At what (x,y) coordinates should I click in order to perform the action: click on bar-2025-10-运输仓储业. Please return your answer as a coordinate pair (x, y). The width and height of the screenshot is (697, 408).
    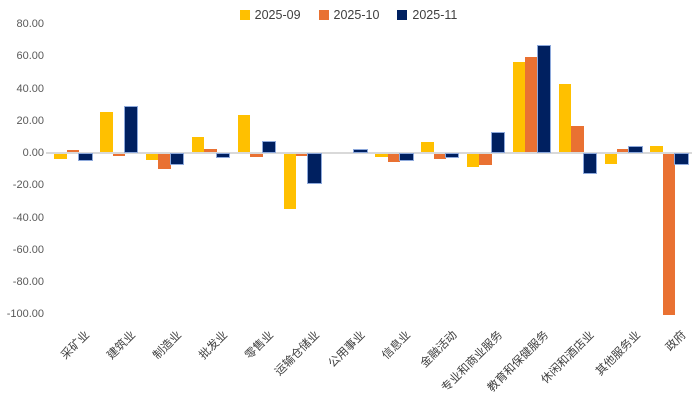
    Looking at the image, I should click on (302, 155).